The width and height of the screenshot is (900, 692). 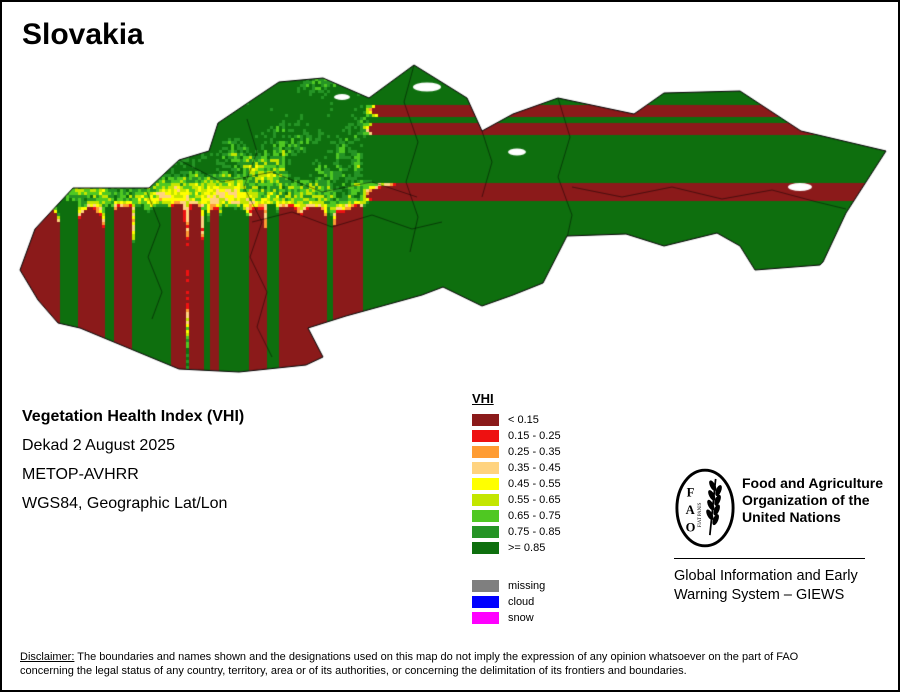 I want to click on legend-label: snow, so click(x=521, y=618).